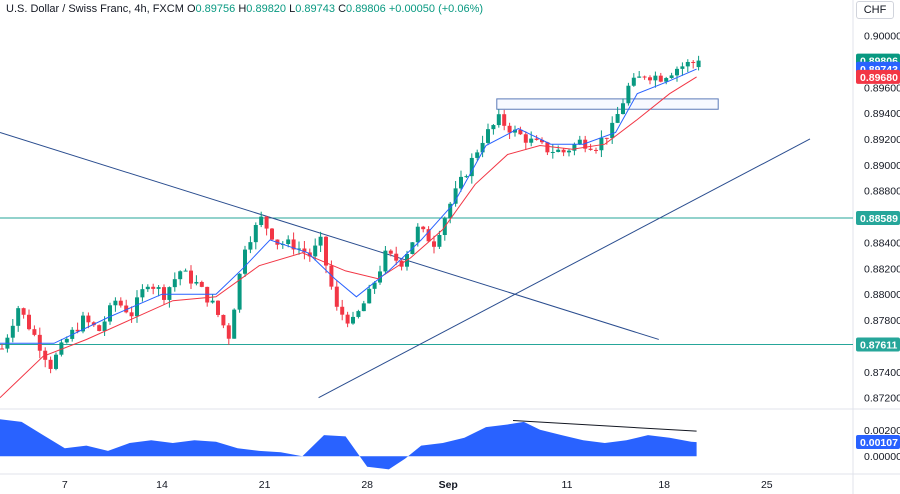 The height and width of the screenshot is (494, 900). Describe the element at coordinates (265, 485) in the screenshot. I see `time-tick-label-2: 21` at that location.